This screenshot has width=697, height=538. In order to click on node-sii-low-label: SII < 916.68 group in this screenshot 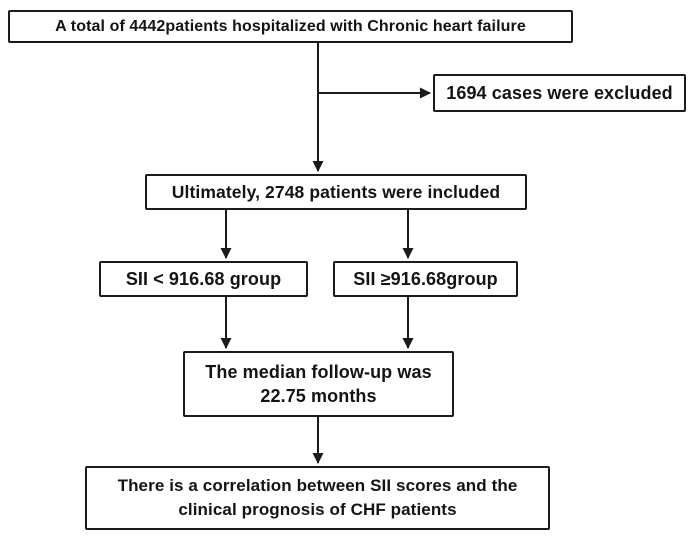, I will do `click(203, 278)`.